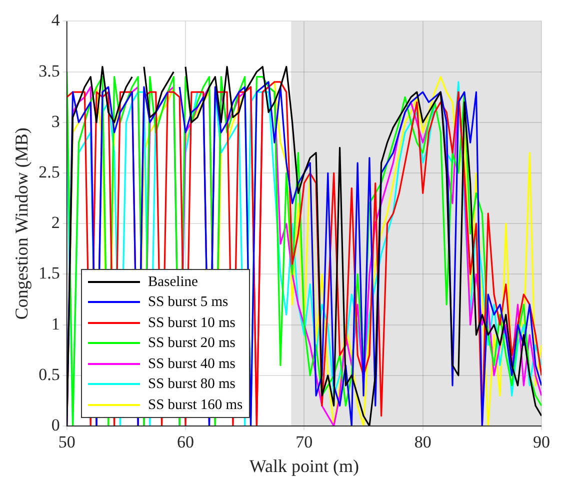 This screenshot has height=490, width=561. I want to click on y-tick-label: 0, so click(55, 424).